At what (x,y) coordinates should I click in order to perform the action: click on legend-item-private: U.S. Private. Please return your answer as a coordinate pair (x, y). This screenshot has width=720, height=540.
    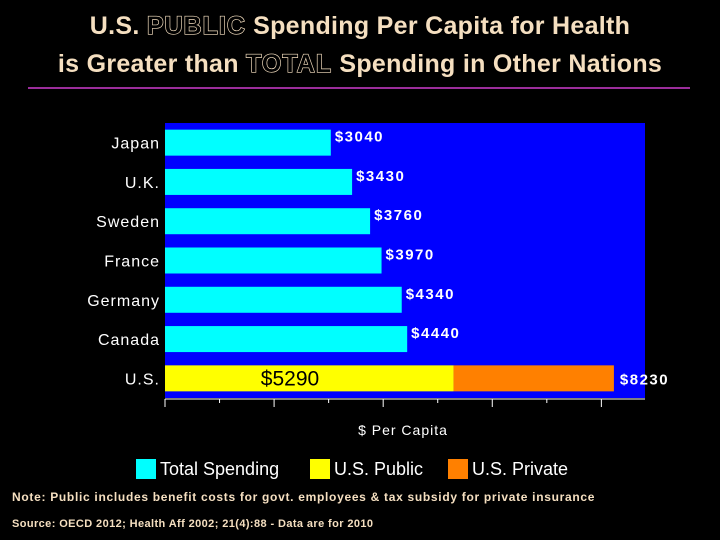
    Looking at the image, I should click on (508, 469).